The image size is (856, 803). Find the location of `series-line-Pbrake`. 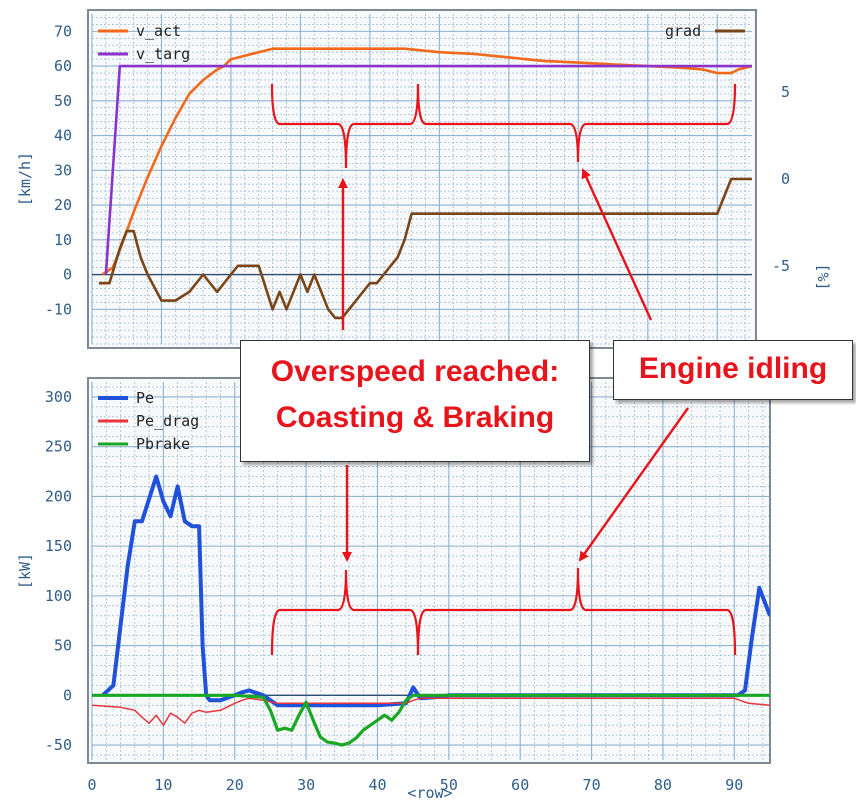

series-line-Pbrake is located at coordinates (431, 720).